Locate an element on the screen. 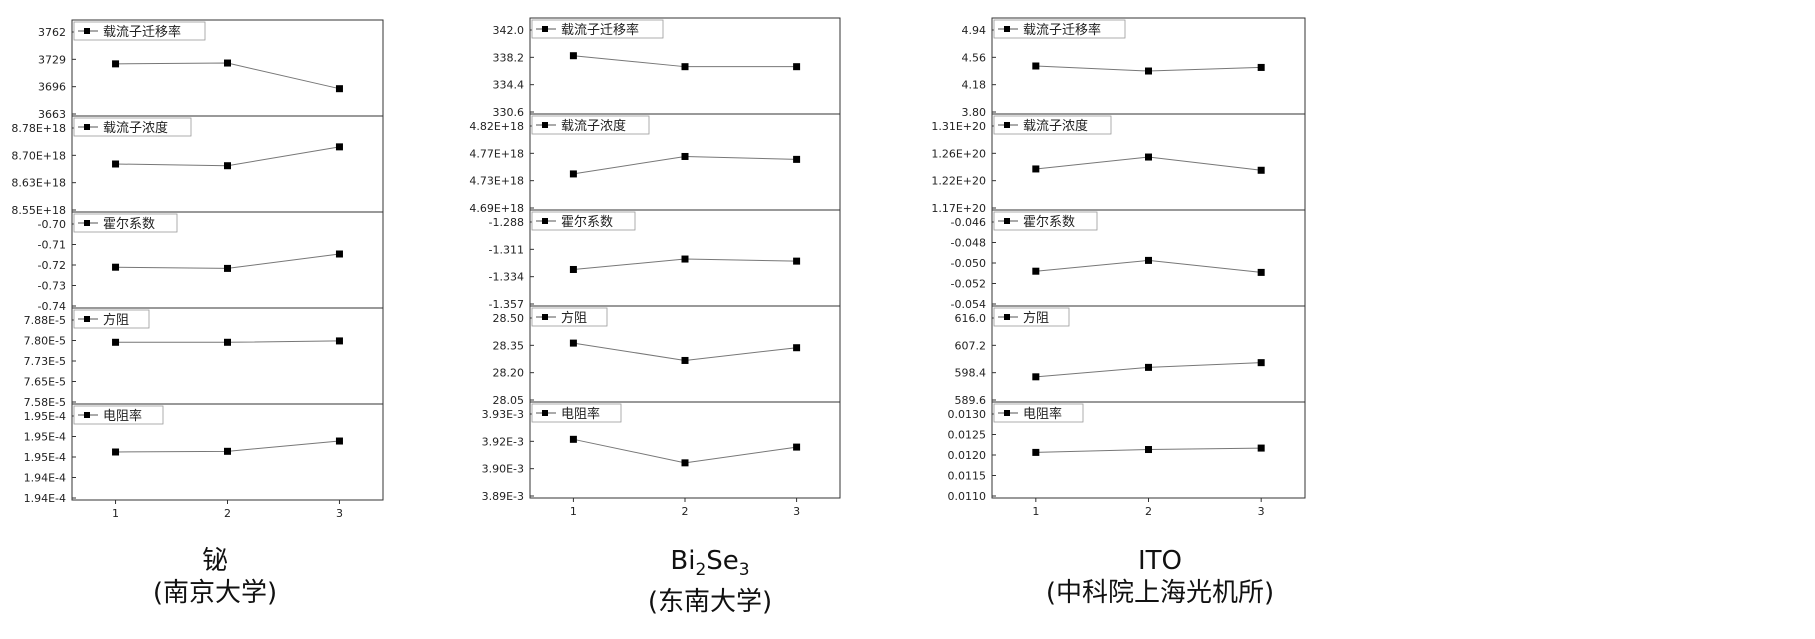 Image resolution: width=1815 pixels, height=639 pixels. y-tick-label: 4.56 is located at coordinates (974, 57).